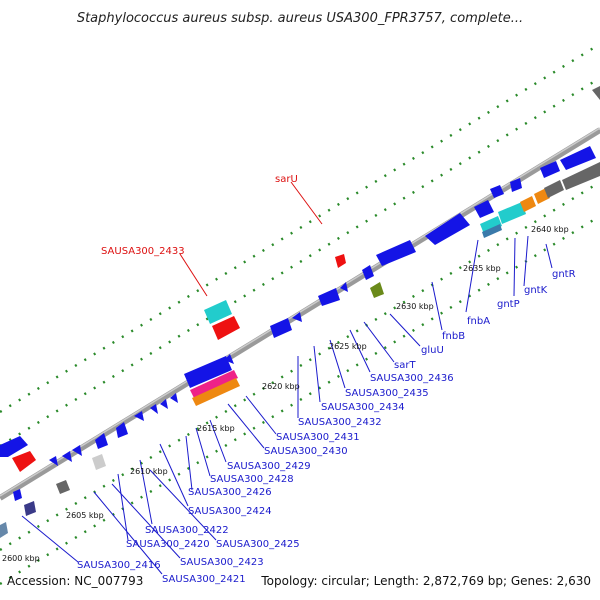 Image resolution: width=600 pixels, height=600 pixels. Describe the element at coordinates (478, 321) in the screenshot. I see `gene-label: fnbA` at that location.